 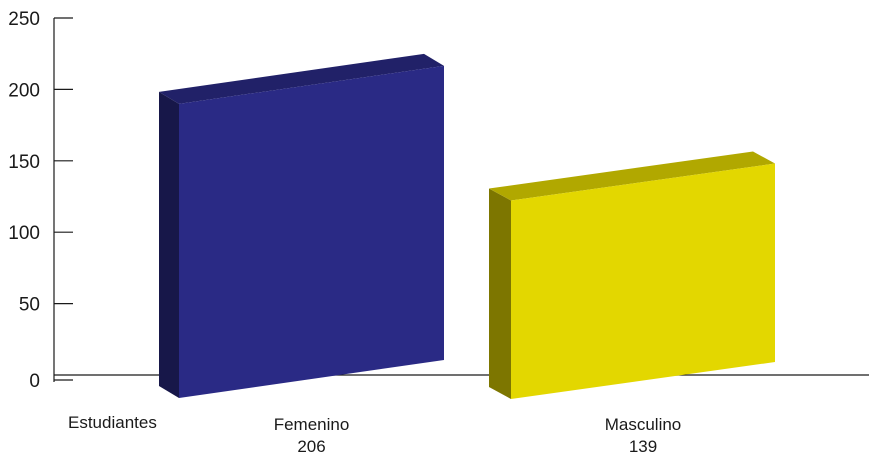 I want to click on category-label: Femenino, so click(x=312, y=424).